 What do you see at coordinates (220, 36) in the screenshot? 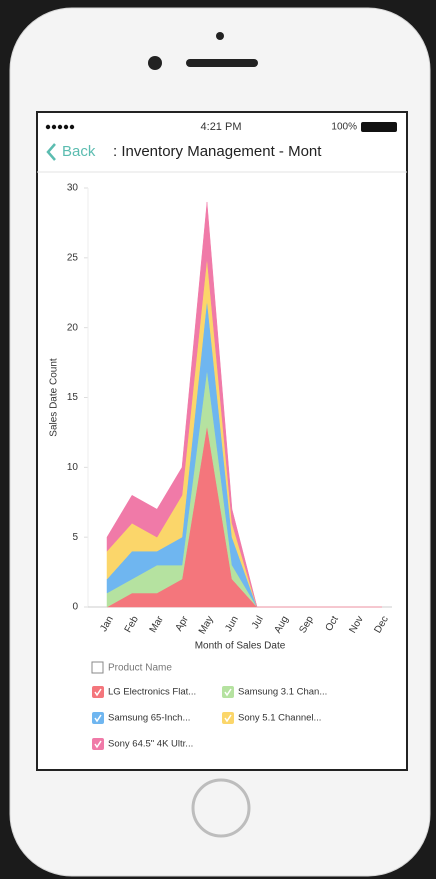
I see `camera` at bounding box center [220, 36].